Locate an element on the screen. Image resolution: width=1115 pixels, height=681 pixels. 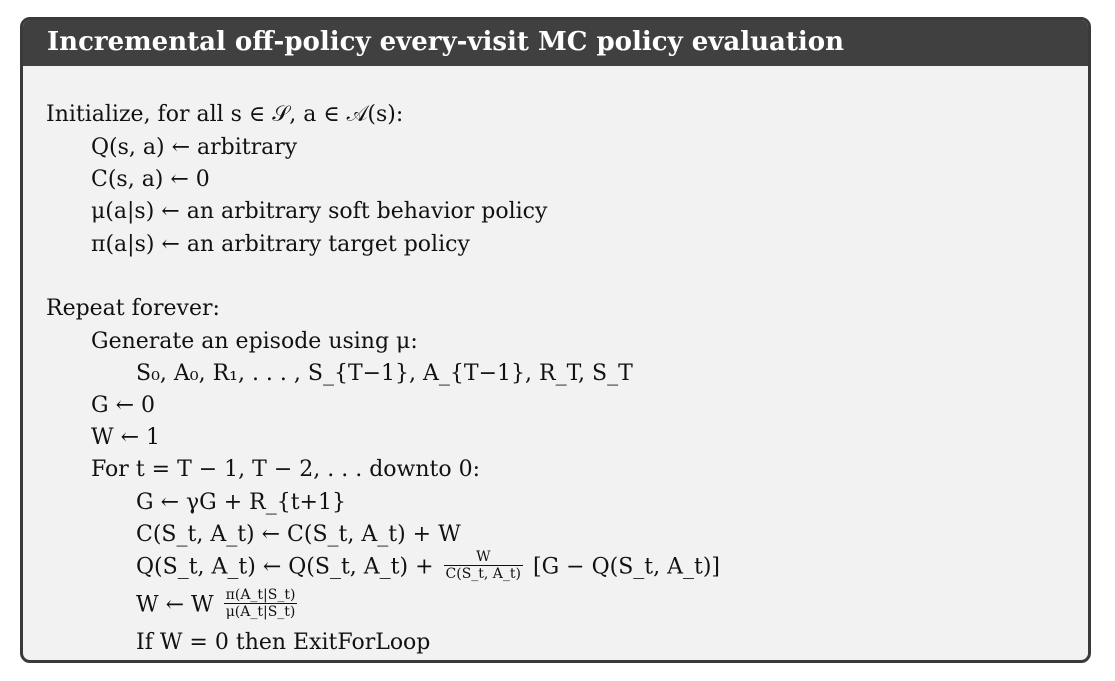
init-q-line: Q(s, a) ← arbitrary is located at coordinates (194, 147).